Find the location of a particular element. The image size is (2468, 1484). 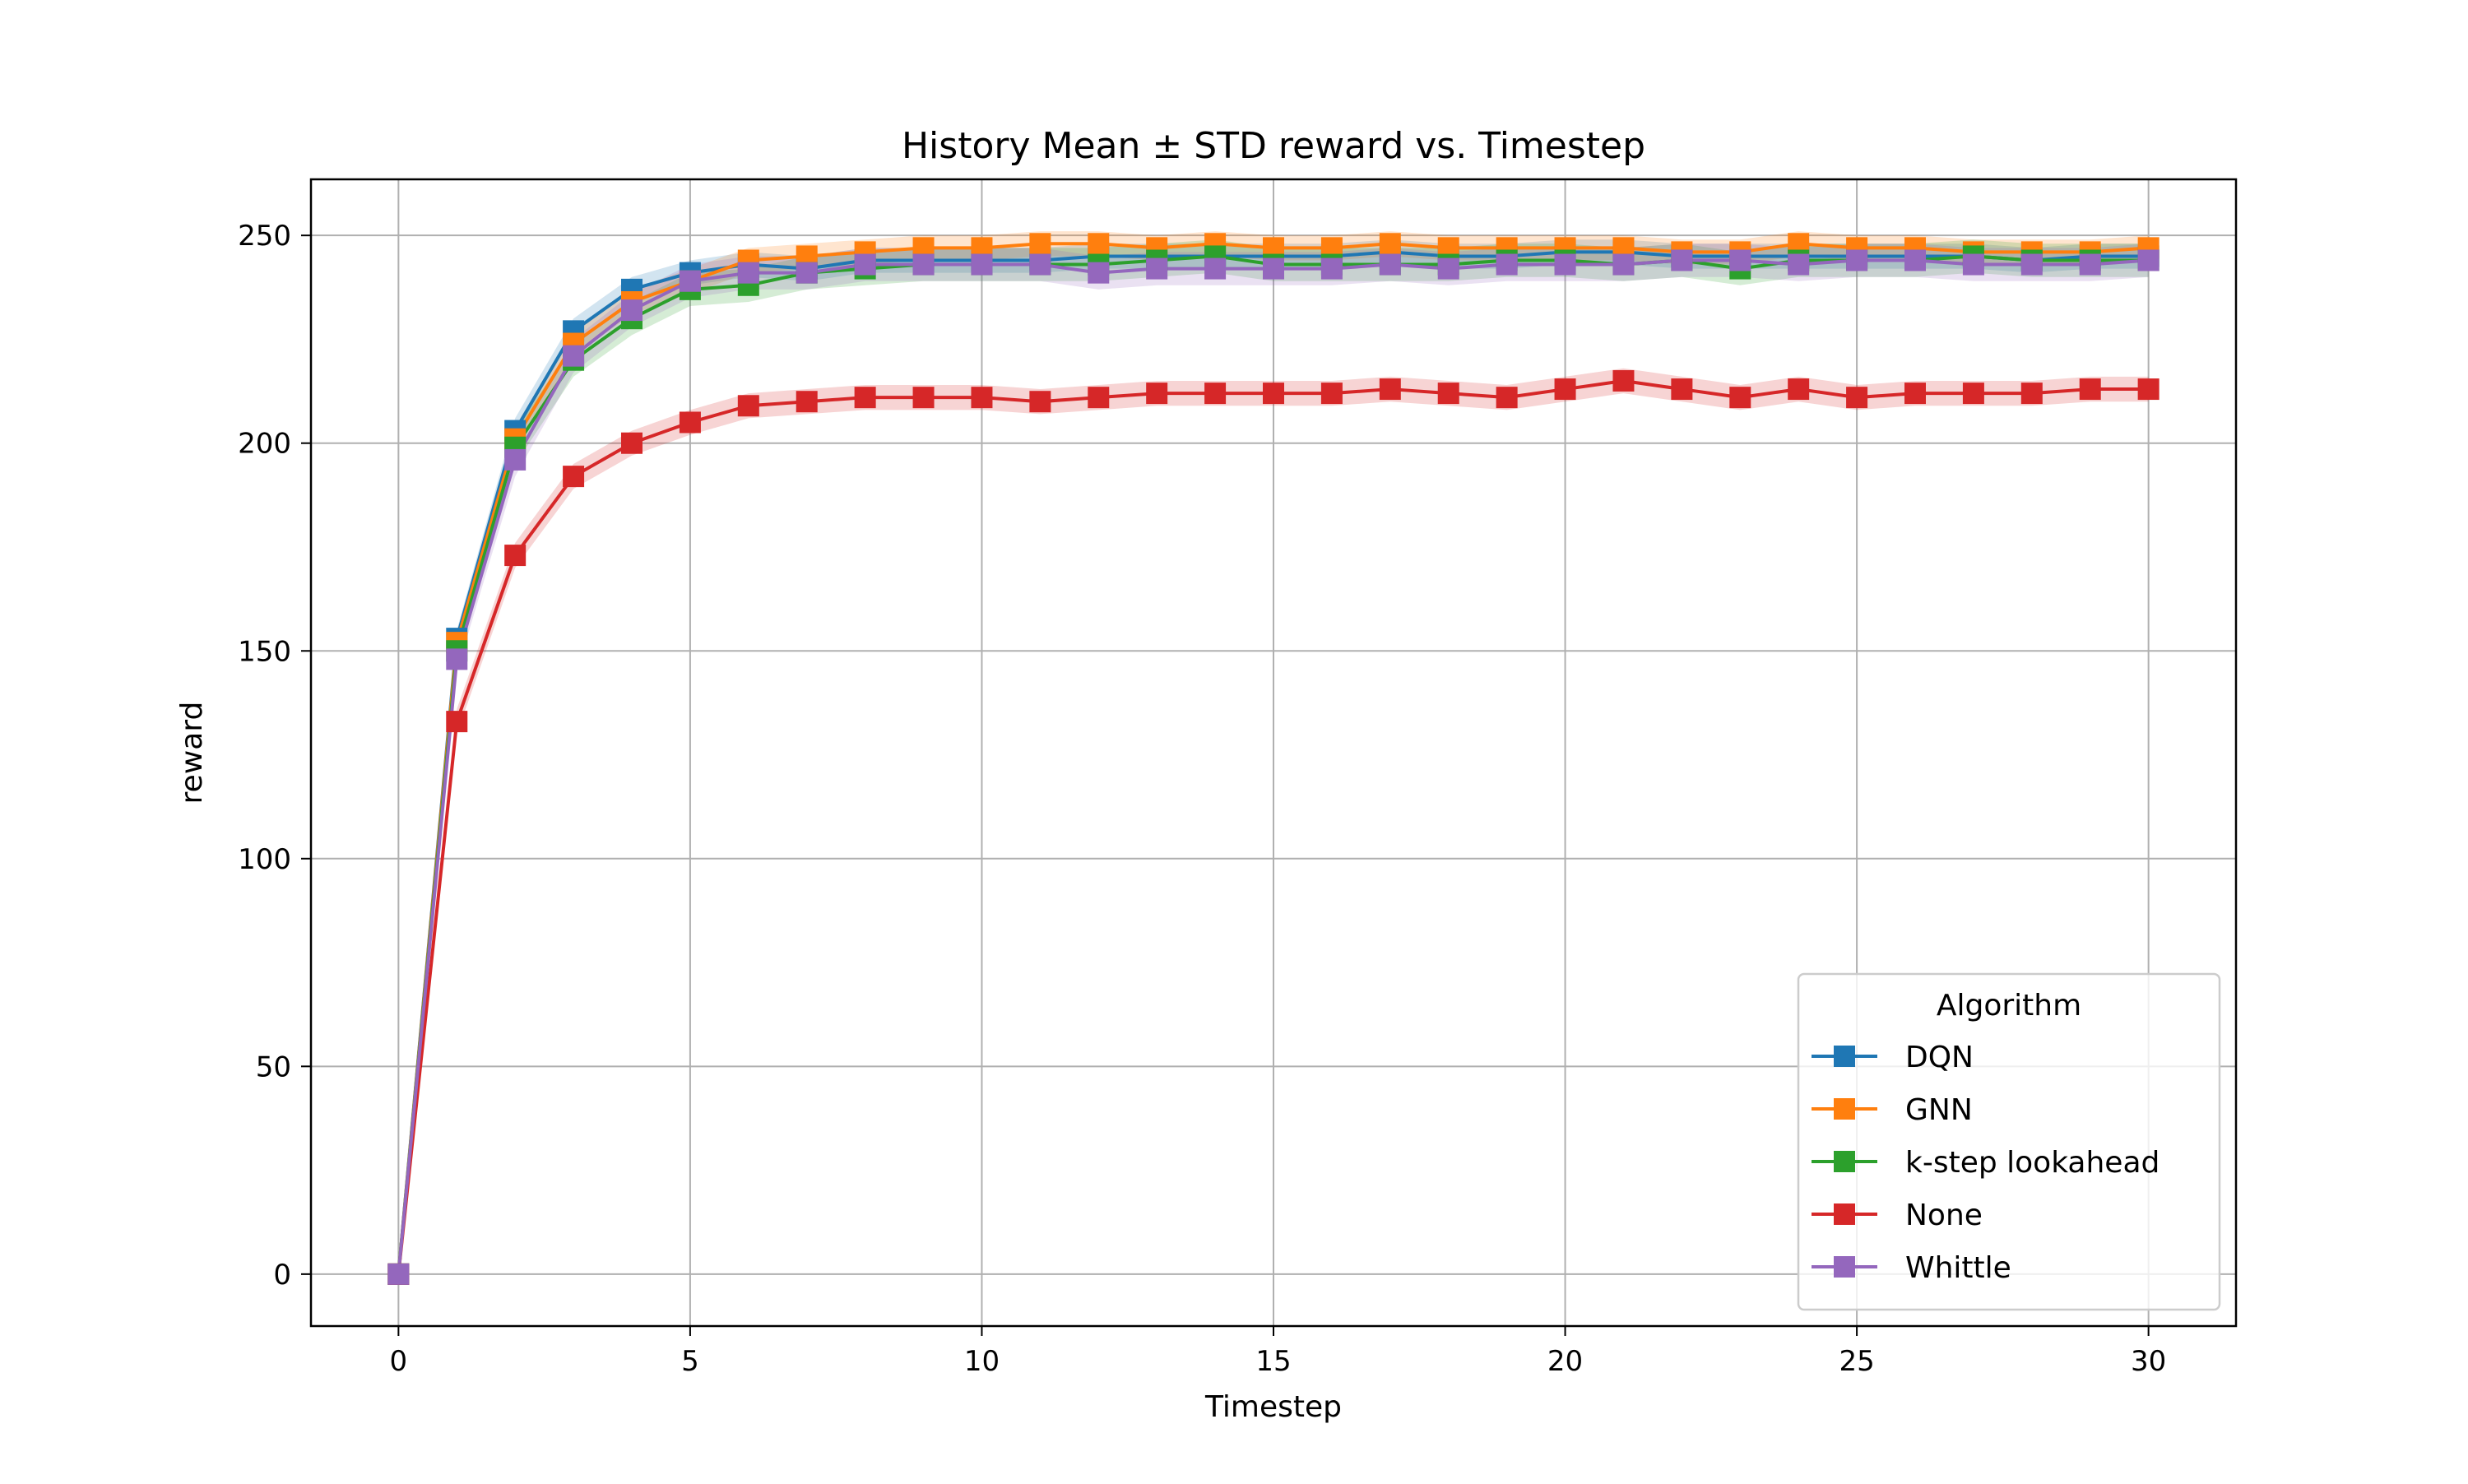

y-tick-label: 0 is located at coordinates (282, 1275).